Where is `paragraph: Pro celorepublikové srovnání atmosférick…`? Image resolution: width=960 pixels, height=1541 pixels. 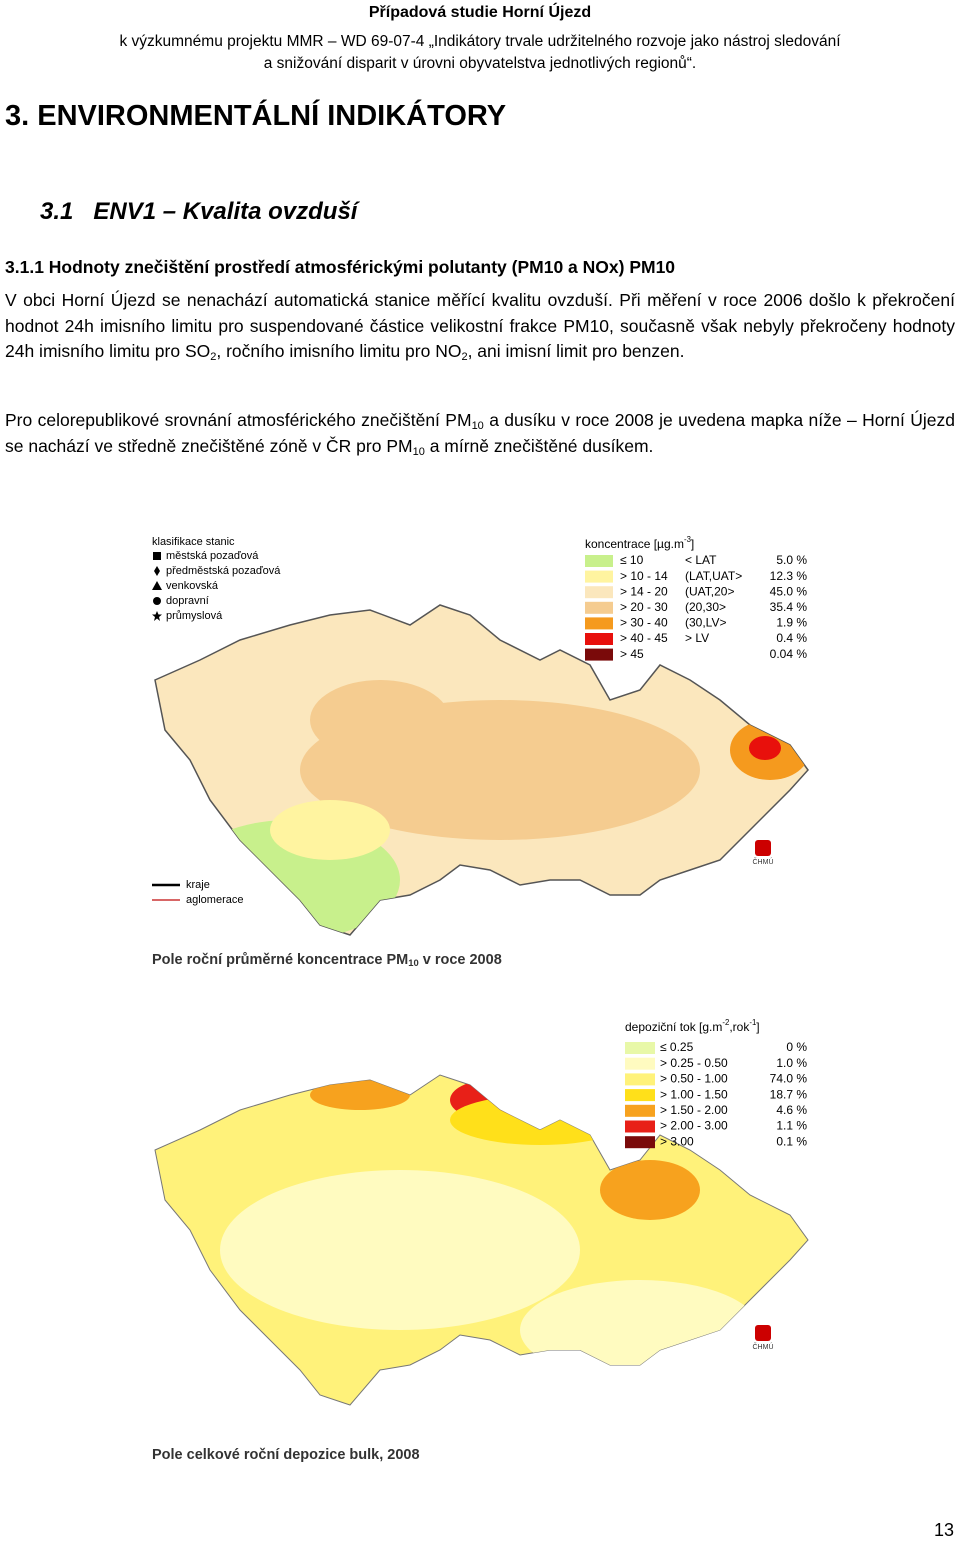 paragraph: Pro celorepublikové srovnání atmosférick… is located at coordinates (480, 433).